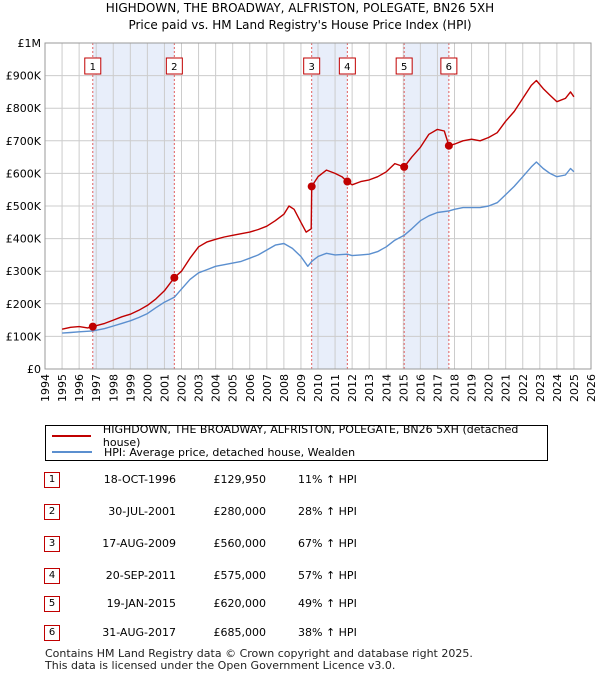 The height and width of the screenshot is (680, 600). What do you see at coordinates (139, 632) in the screenshot?
I see `sale-date: 31-AUG-2017` at bounding box center [139, 632].